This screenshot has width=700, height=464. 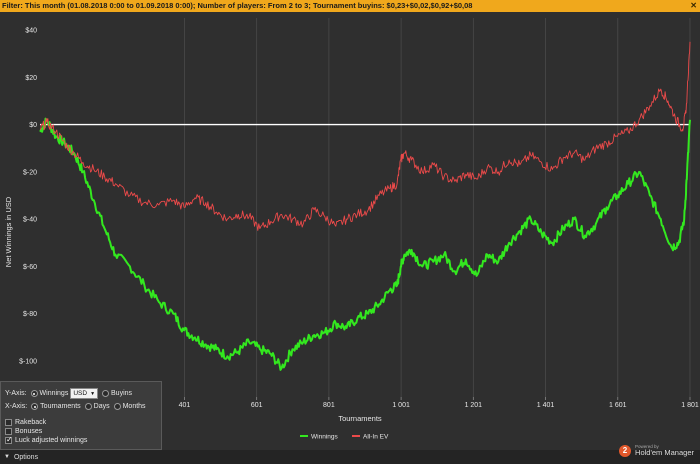 I want to click on currency-select: USD ▼, so click(x=84, y=393).